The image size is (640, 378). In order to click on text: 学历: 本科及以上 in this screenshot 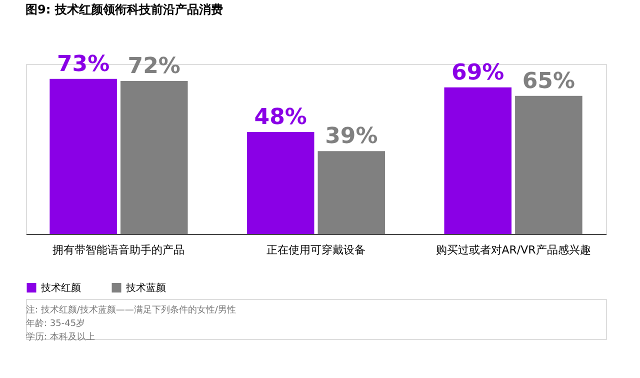, I will do `click(60, 336)`.